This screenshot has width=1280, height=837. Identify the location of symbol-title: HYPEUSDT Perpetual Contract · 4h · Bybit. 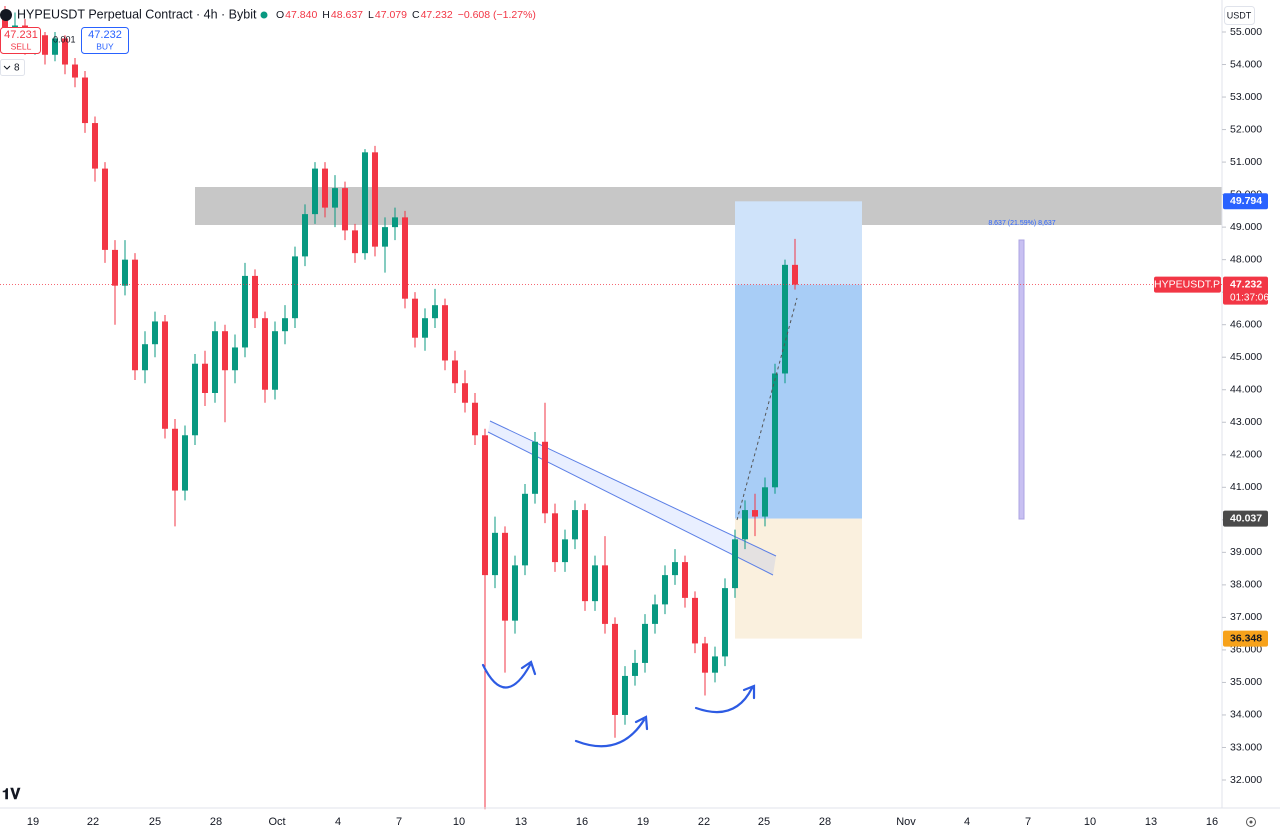
(137, 14).